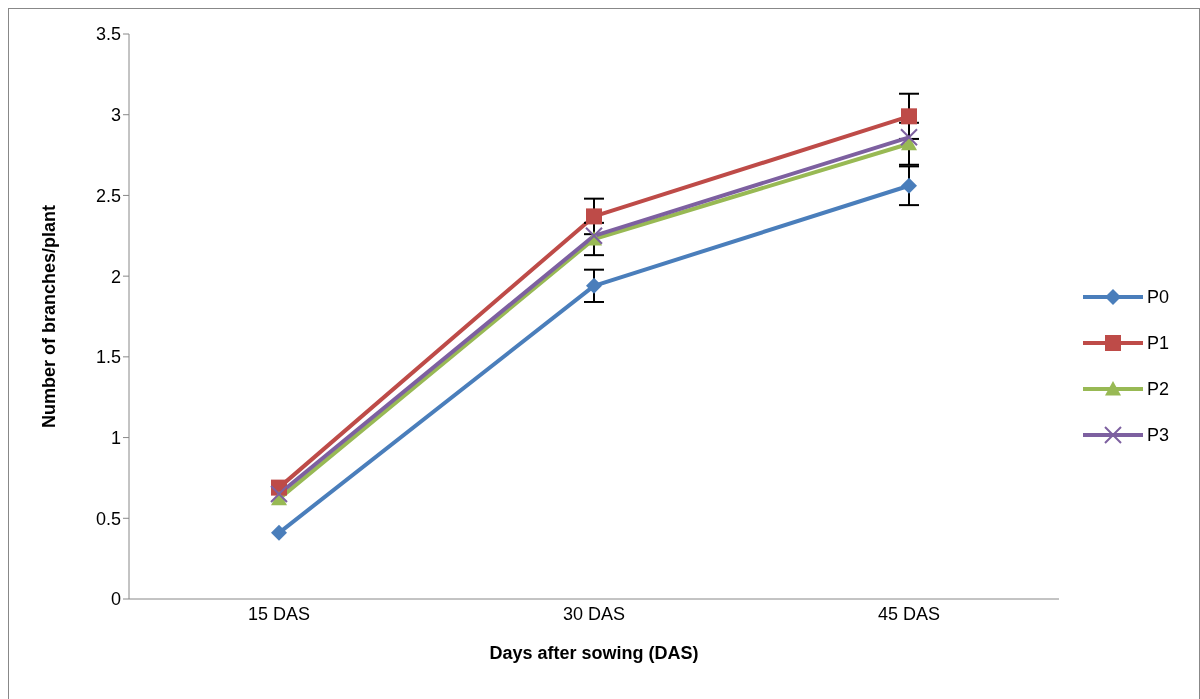 Image resolution: width=1200 pixels, height=699 pixels. What do you see at coordinates (115, 115) in the screenshot?
I see `y-tick-label: 3` at bounding box center [115, 115].